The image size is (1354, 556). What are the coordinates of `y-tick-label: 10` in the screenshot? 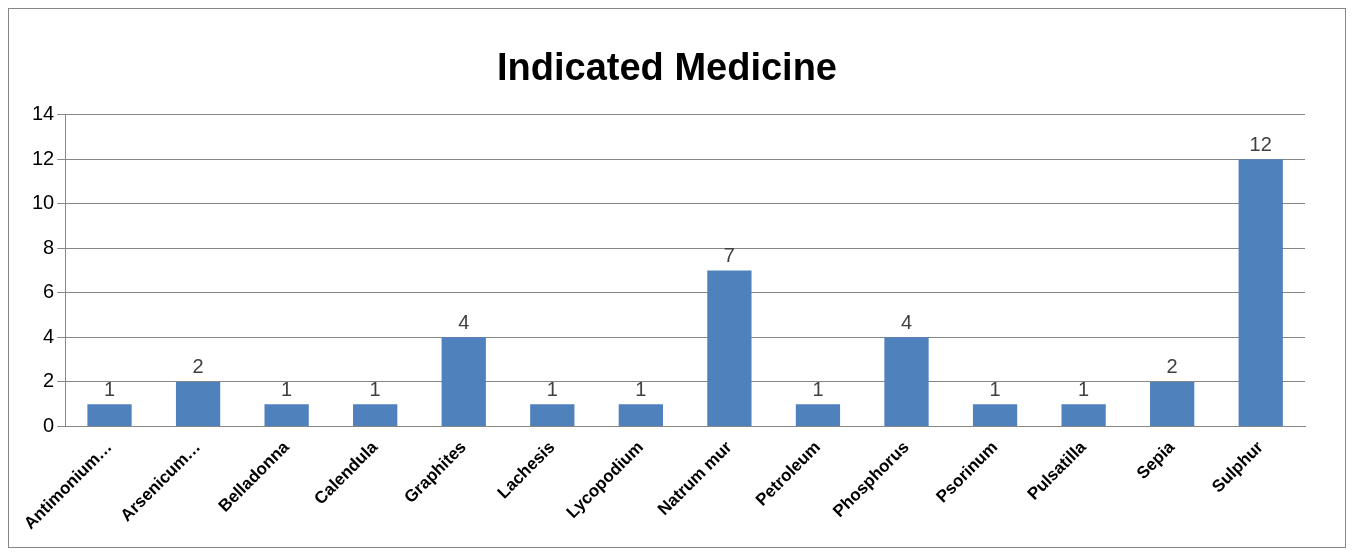 It's located at (43, 202).